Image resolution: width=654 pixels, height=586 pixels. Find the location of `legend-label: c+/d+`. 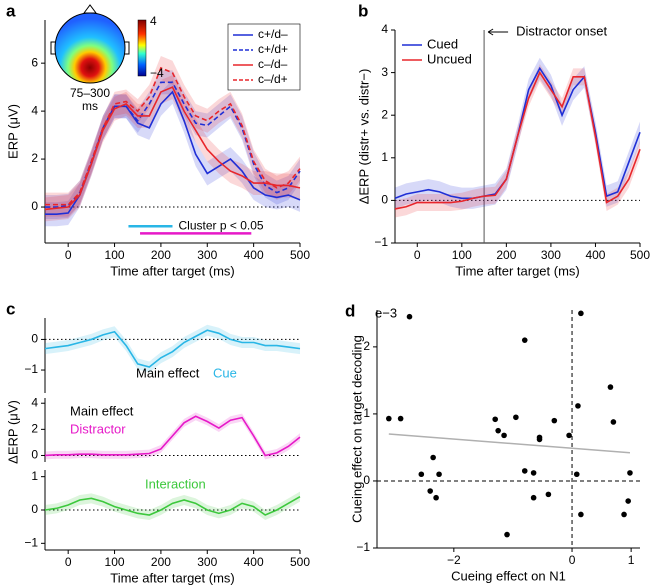

legend-label: c+/d+ is located at coordinates (273, 49).